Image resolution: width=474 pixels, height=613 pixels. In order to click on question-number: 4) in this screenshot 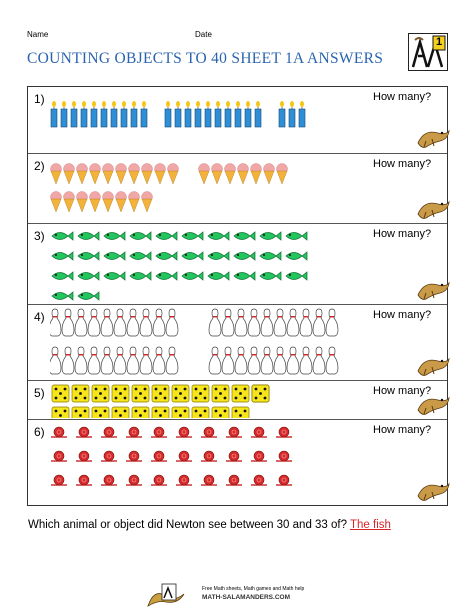, I will do `click(39, 317)`.